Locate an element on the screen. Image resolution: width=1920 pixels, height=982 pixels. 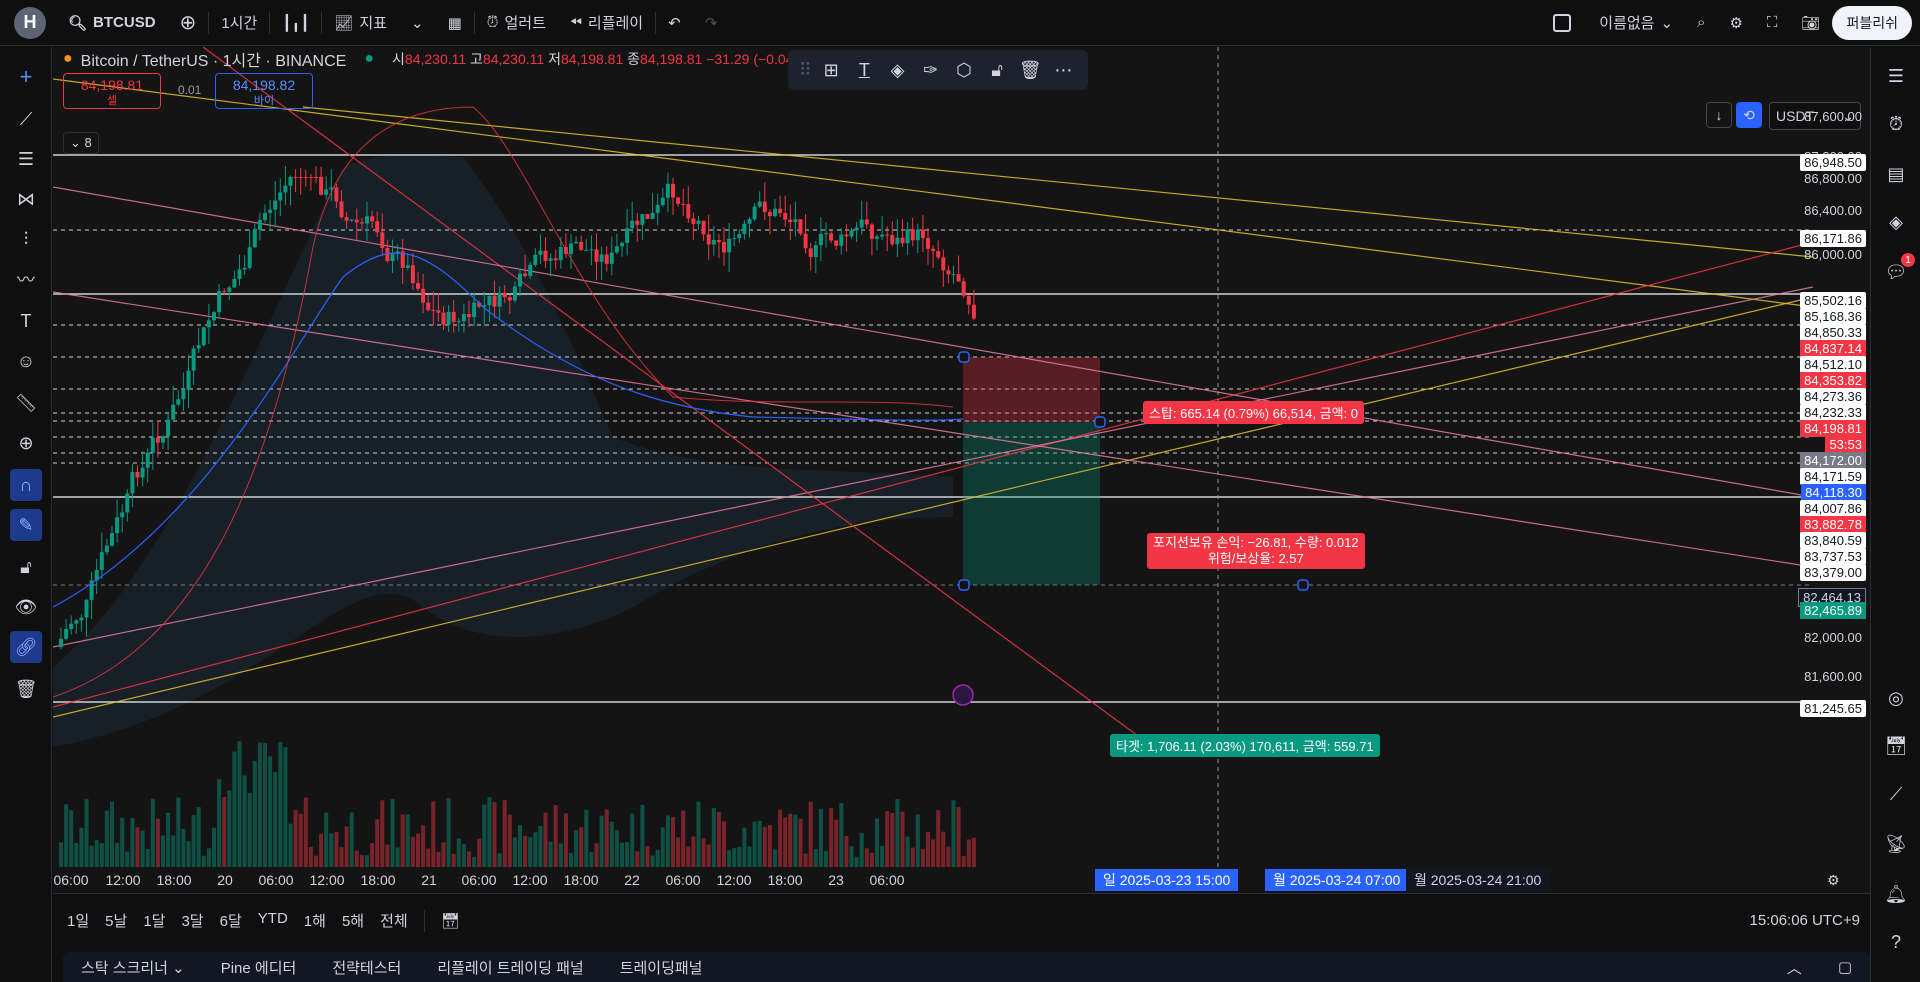
trendline-icon: ⟋ is located at coordinates (26, 118).